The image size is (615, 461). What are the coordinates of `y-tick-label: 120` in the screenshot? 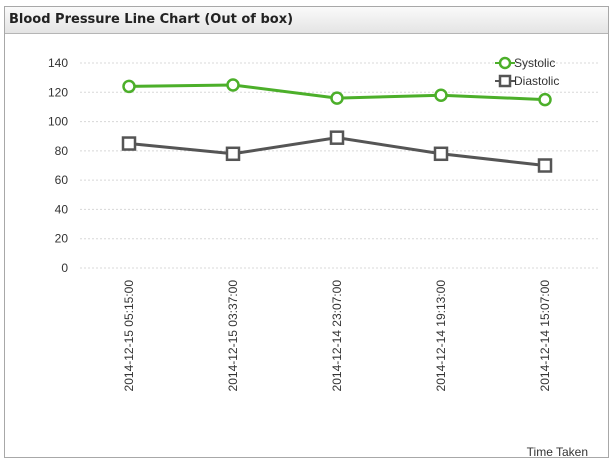 It's located at (58, 92).